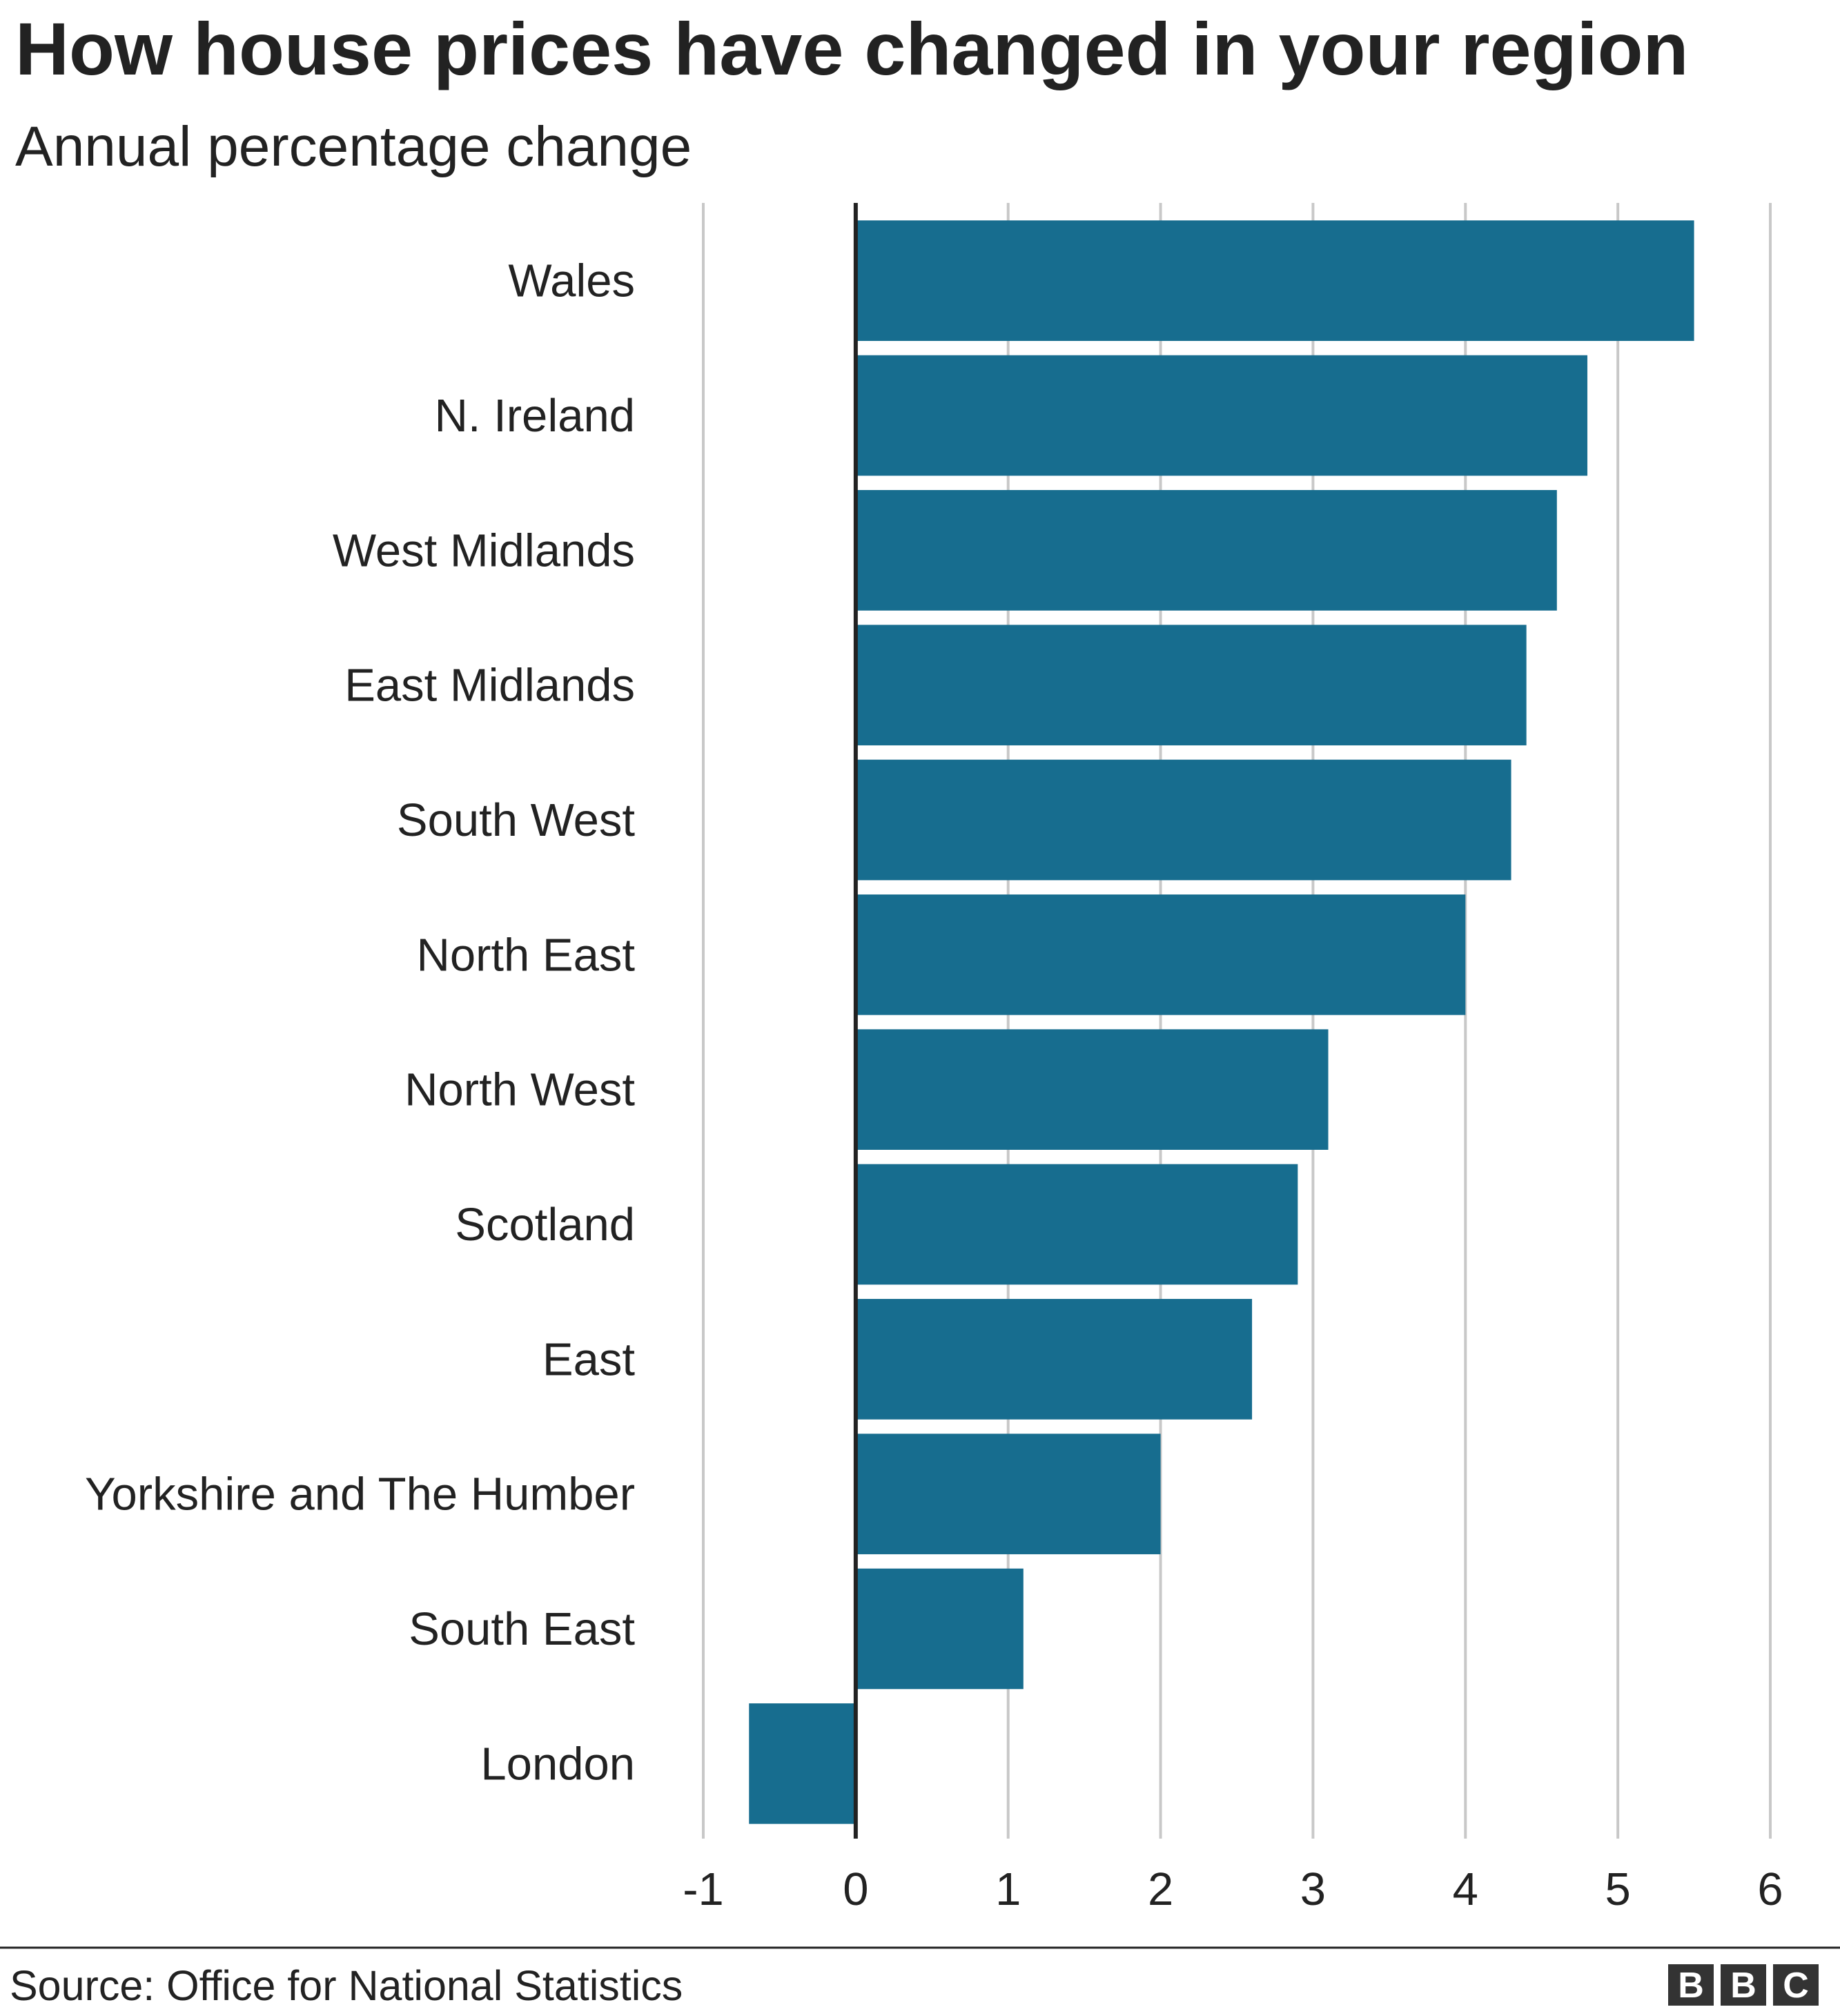 This screenshot has width=1840, height=2016. What do you see at coordinates (1465, 1889) in the screenshot?
I see `x-tick-label: 4` at bounding box center [1465, 1889].